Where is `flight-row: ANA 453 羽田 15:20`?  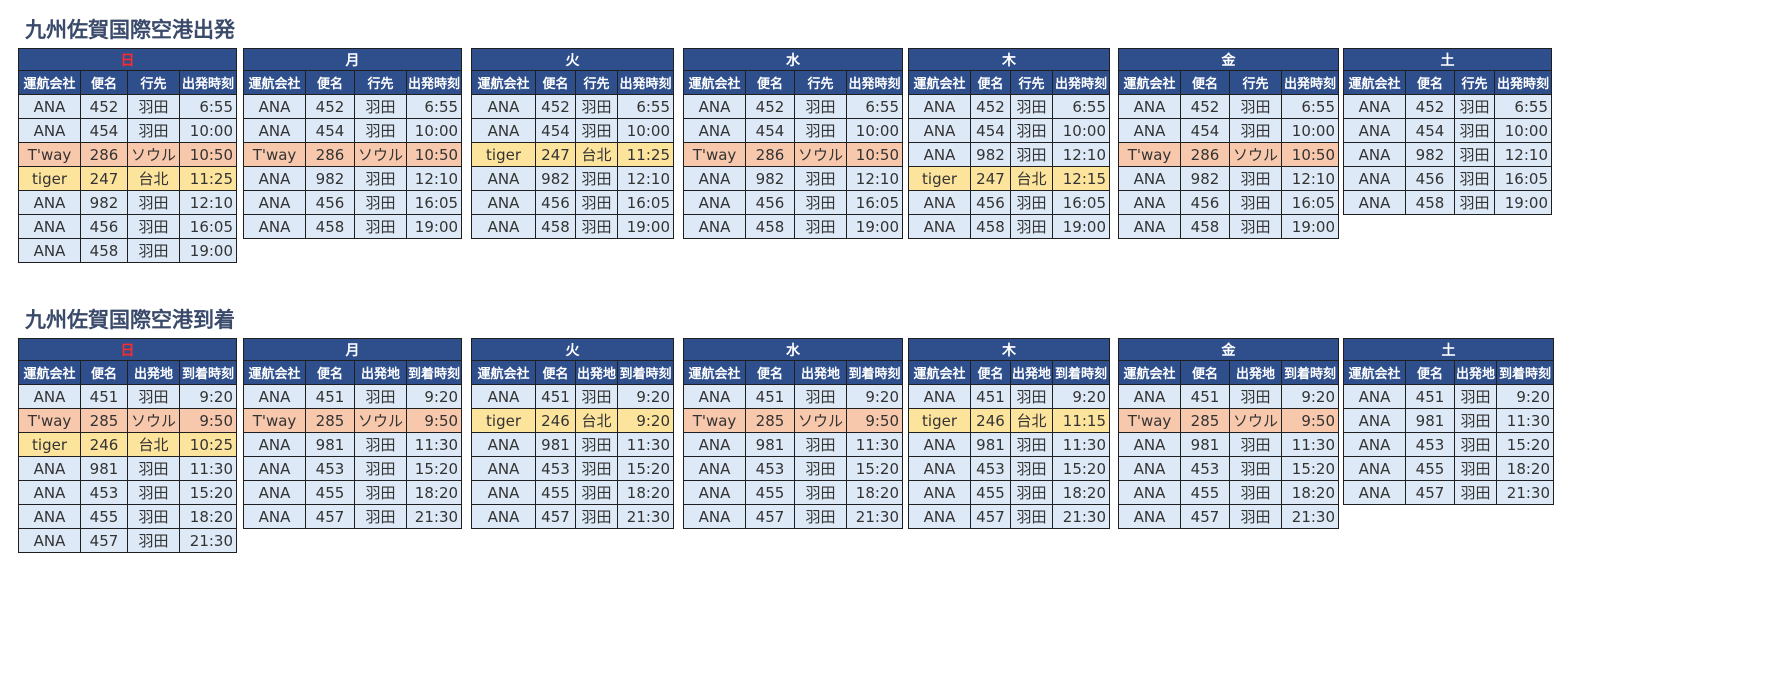
flight-row: ANA 453 羽田 15:20 is located at coordinates (573, 468).